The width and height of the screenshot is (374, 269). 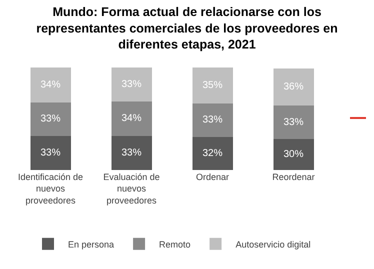 I want to click on data-label: 30%, so click(x=293, y=154).